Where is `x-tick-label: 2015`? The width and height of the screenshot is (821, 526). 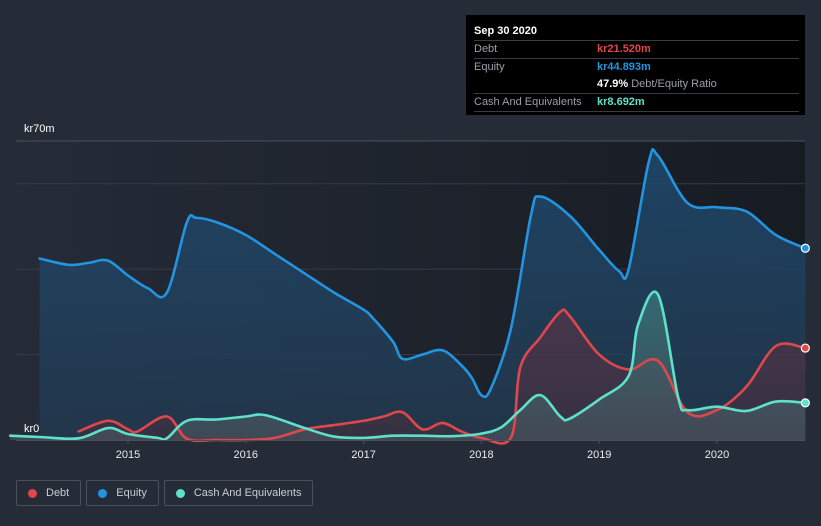
x-tick-label: 2015 is located at coordinates (128, 455).